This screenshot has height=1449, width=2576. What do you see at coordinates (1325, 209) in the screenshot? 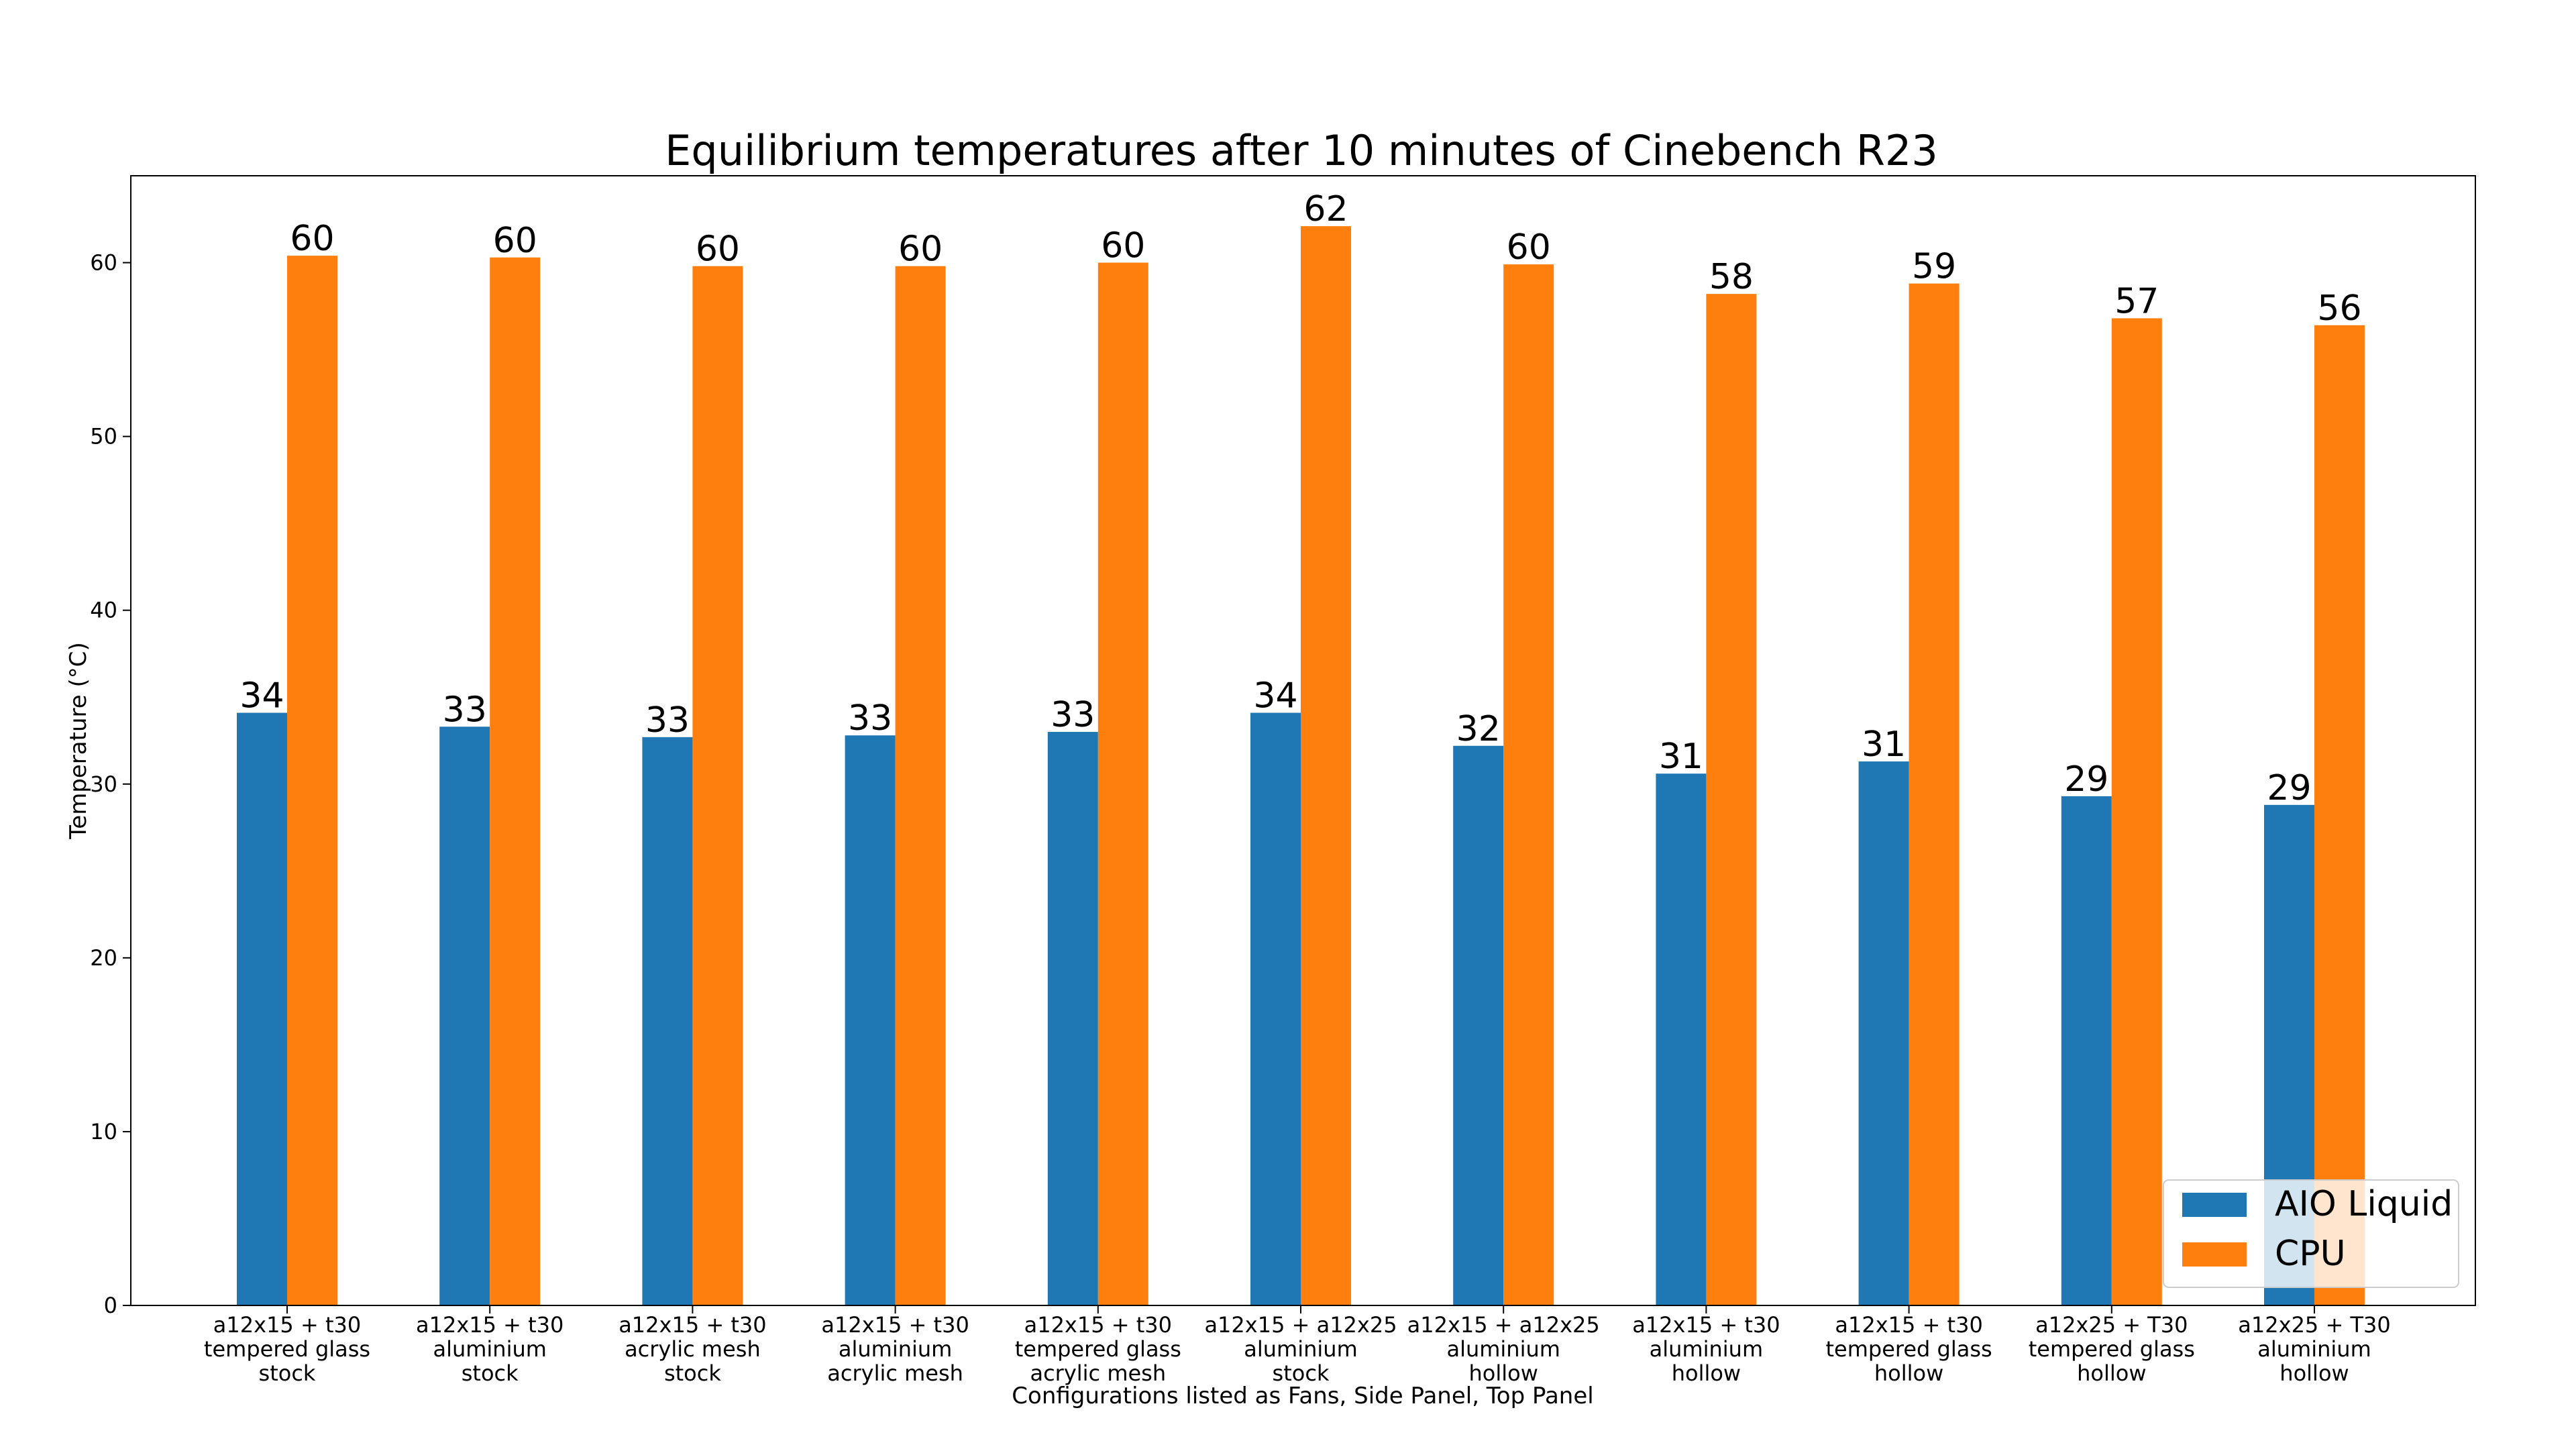
I see `data-label: 62` at bounding box center [1325, 209].